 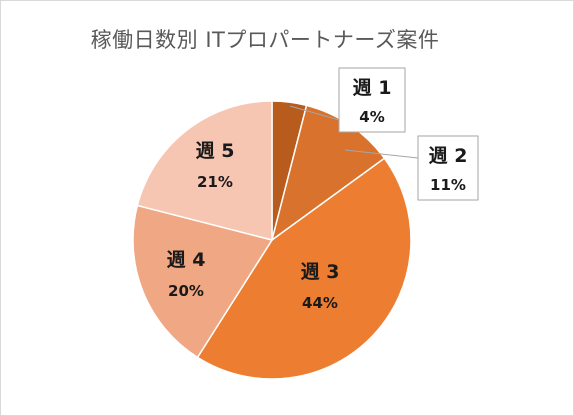 I want to click on slice-label-5: 週 5, so click(x=215, y=151).